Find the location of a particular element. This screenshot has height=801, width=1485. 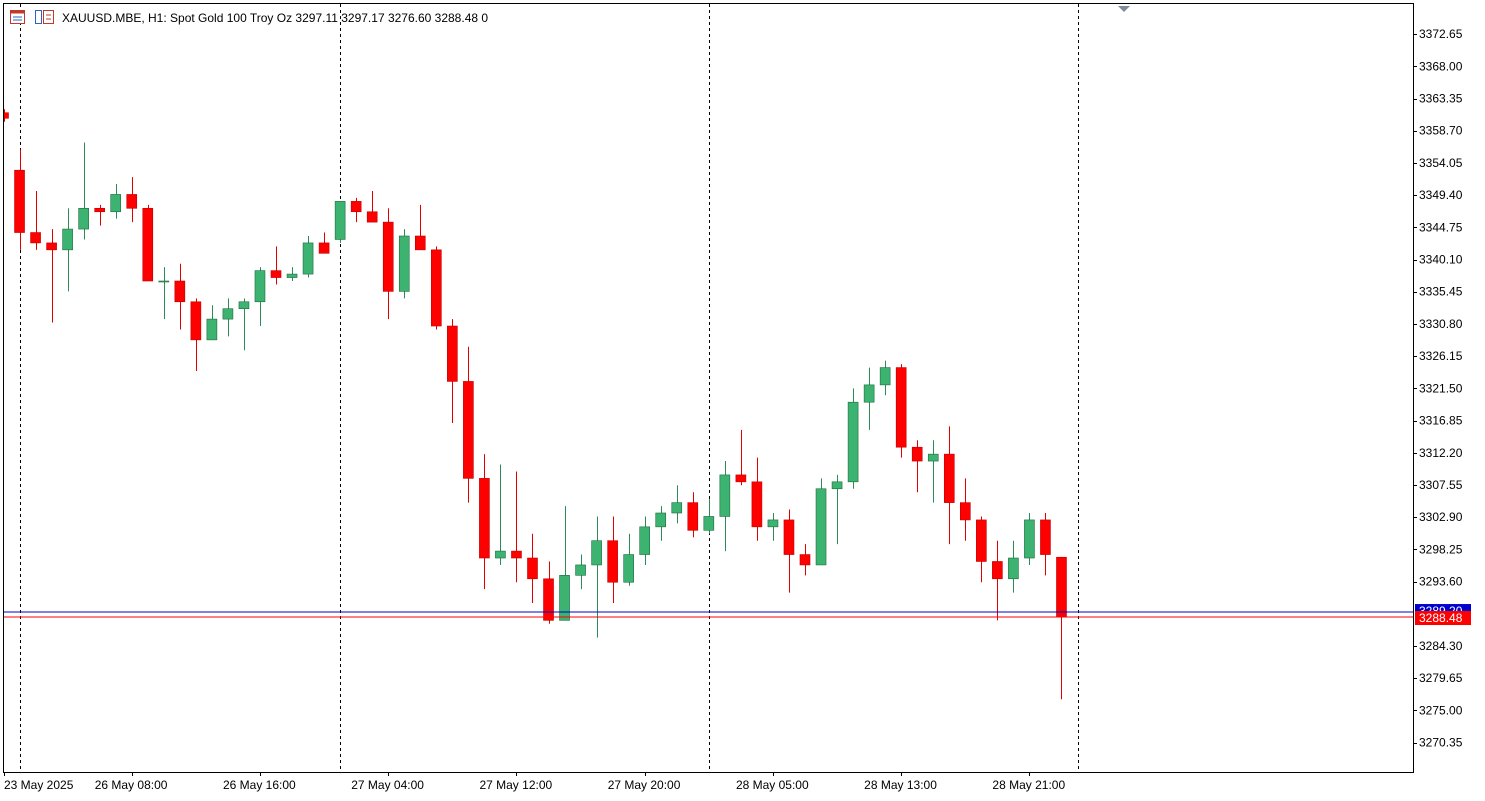

x-tick-label: 28 May 05:00 is located at coordinates (772, 785).